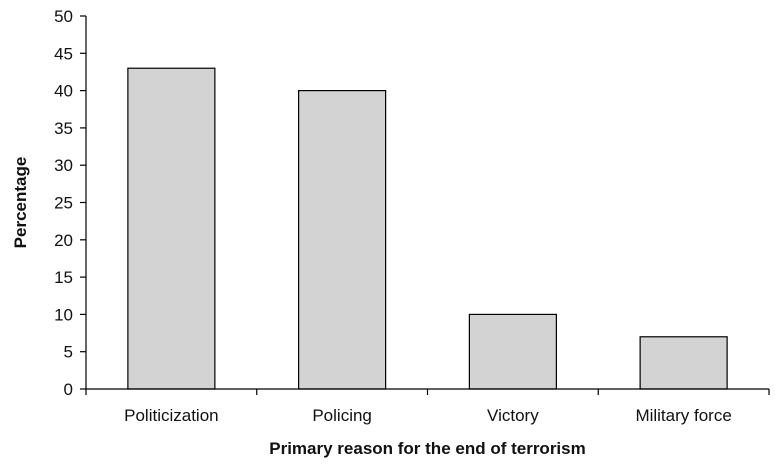 This screenshot has width=775, height=464. I want to click on y-axis-ticks: 0 5 10 15 20 25 30 35 40 45 50, so click(70, 203).